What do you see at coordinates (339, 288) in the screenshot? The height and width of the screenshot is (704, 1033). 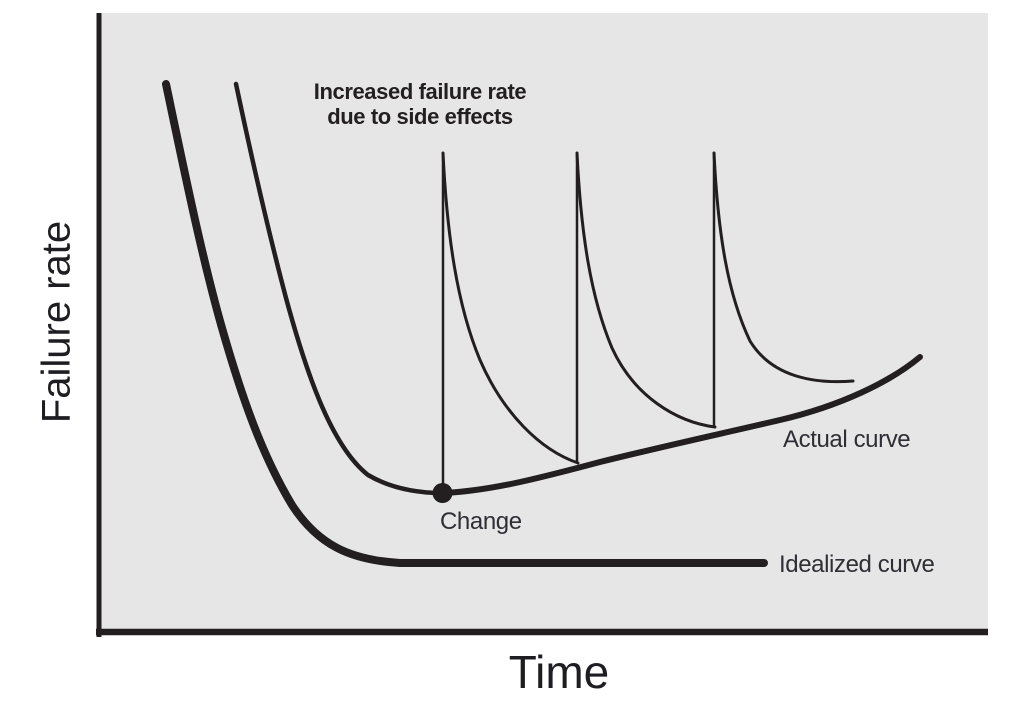 I see `actual-curve-descent` at bounding box center [339, 288].